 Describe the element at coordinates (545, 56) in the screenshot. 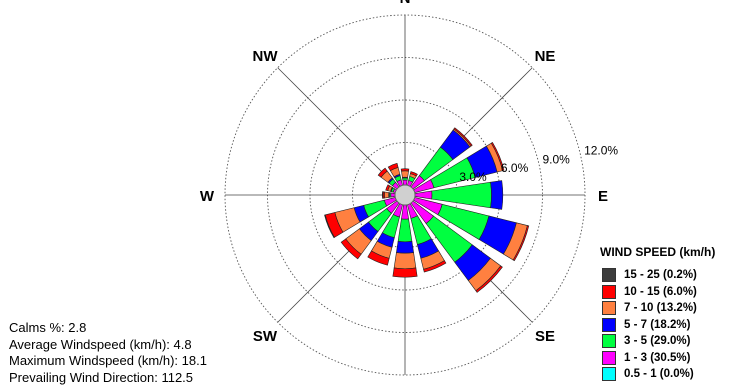

I see `direction-label-NE: NE` at that location.